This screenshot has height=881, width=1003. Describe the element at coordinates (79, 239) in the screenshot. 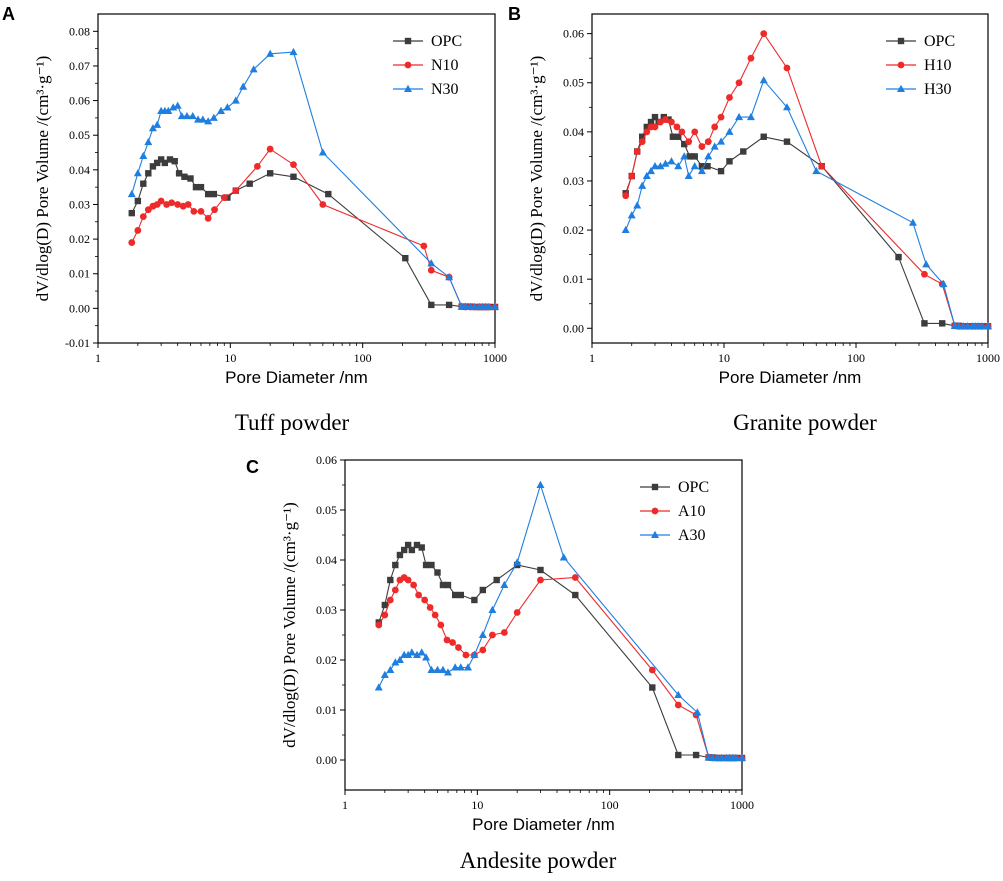

I see `y-tick-label: 0.02` at that location.